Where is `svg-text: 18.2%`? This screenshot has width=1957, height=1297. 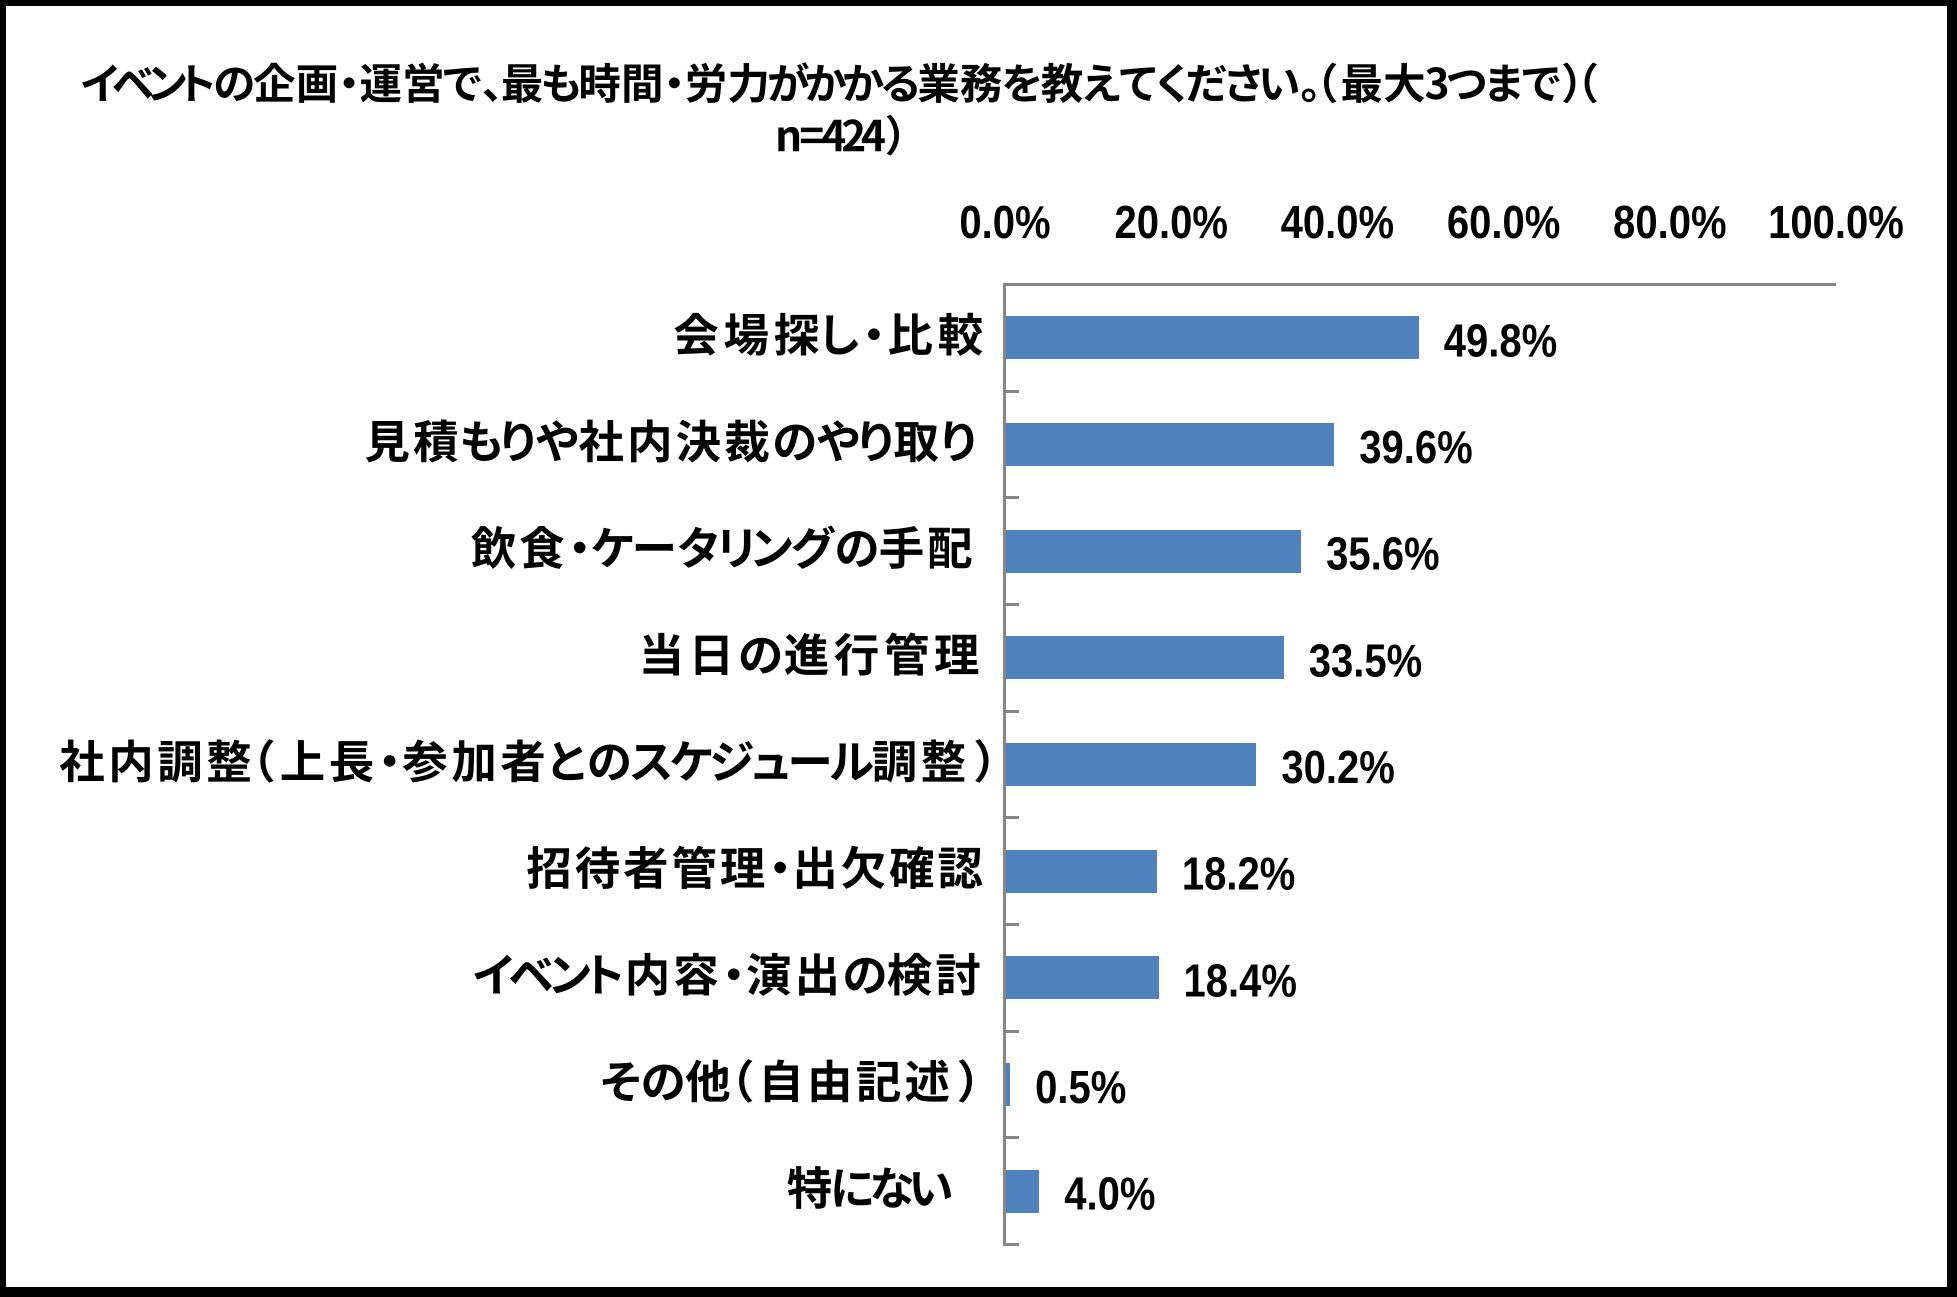
svg-text: 18.2% is located at coordinates (1238, 874).